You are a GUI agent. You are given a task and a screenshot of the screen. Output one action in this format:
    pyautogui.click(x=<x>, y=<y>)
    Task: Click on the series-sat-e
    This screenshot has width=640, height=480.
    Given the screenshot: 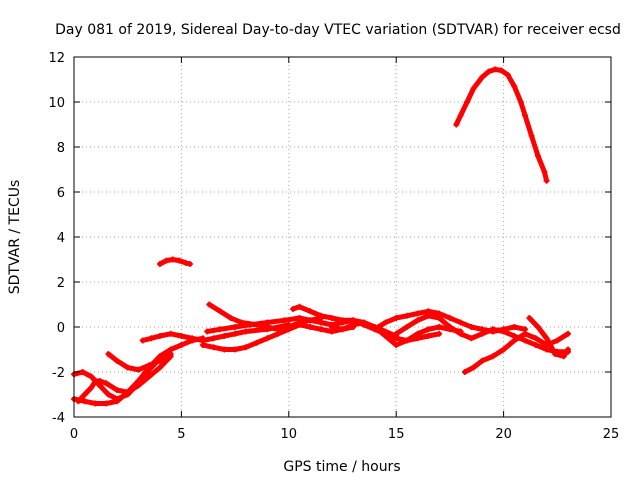 What is the action you would take?
    pyautogui.click(x=215, y=332)
    